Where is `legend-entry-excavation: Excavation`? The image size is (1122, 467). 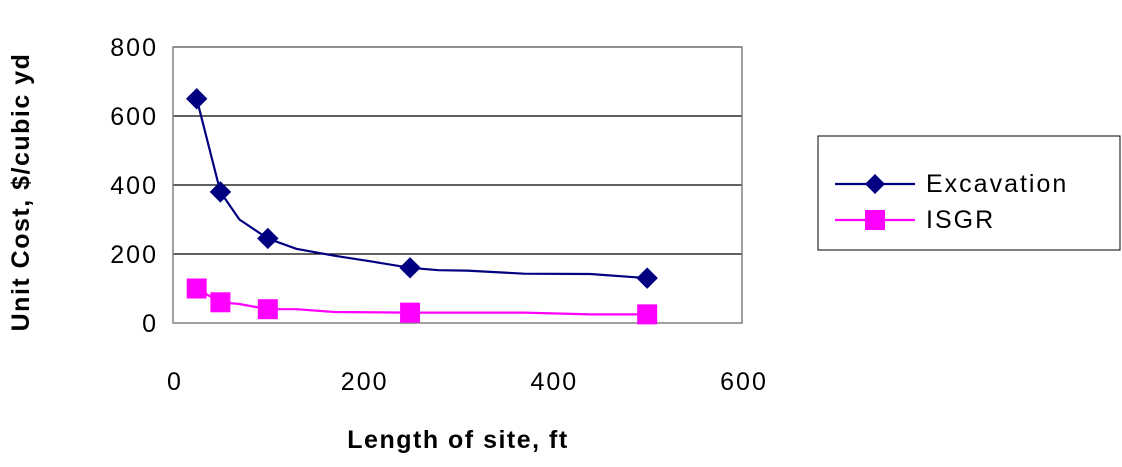
legend-entry-excavation: Excavation is located at coordinates (951, 184).